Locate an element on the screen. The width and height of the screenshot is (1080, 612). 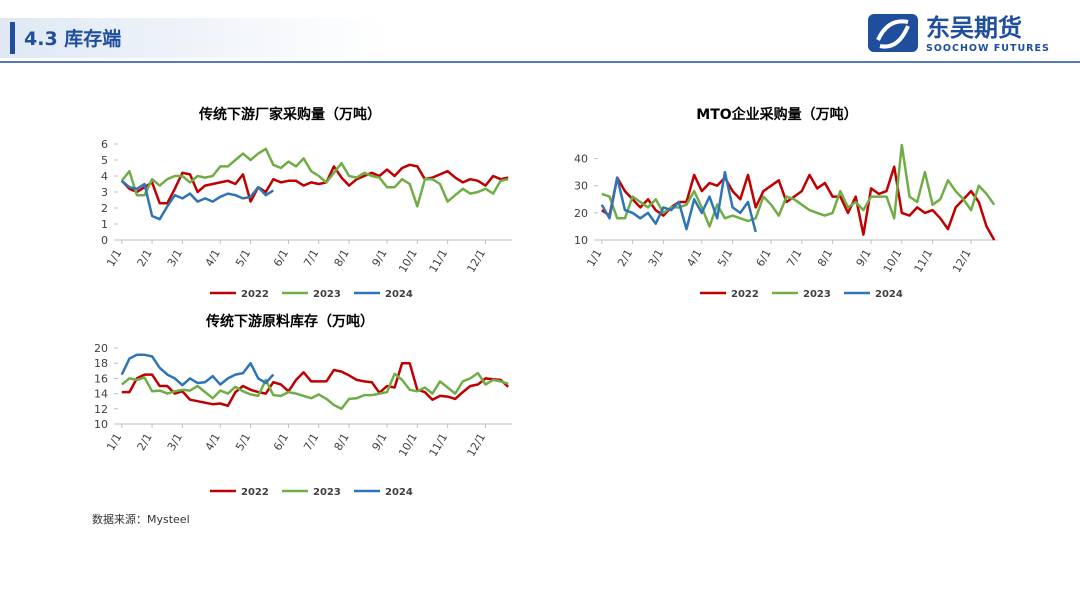
y-tick-label: 30 is located at coordinates (581, 186).